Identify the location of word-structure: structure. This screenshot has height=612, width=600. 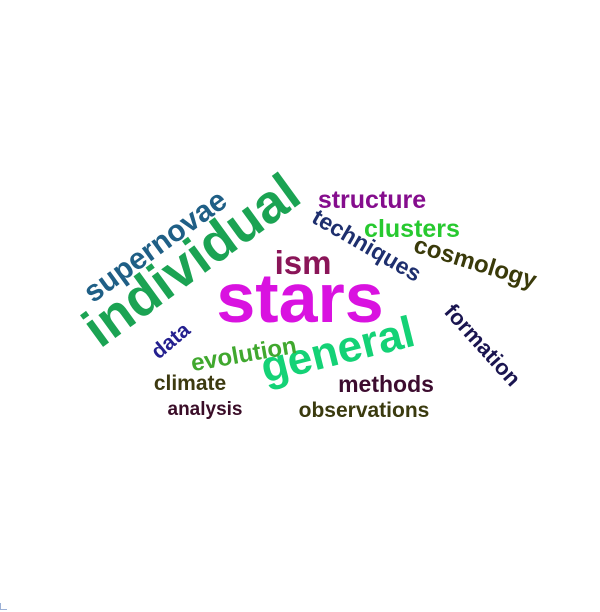
(372, 200).